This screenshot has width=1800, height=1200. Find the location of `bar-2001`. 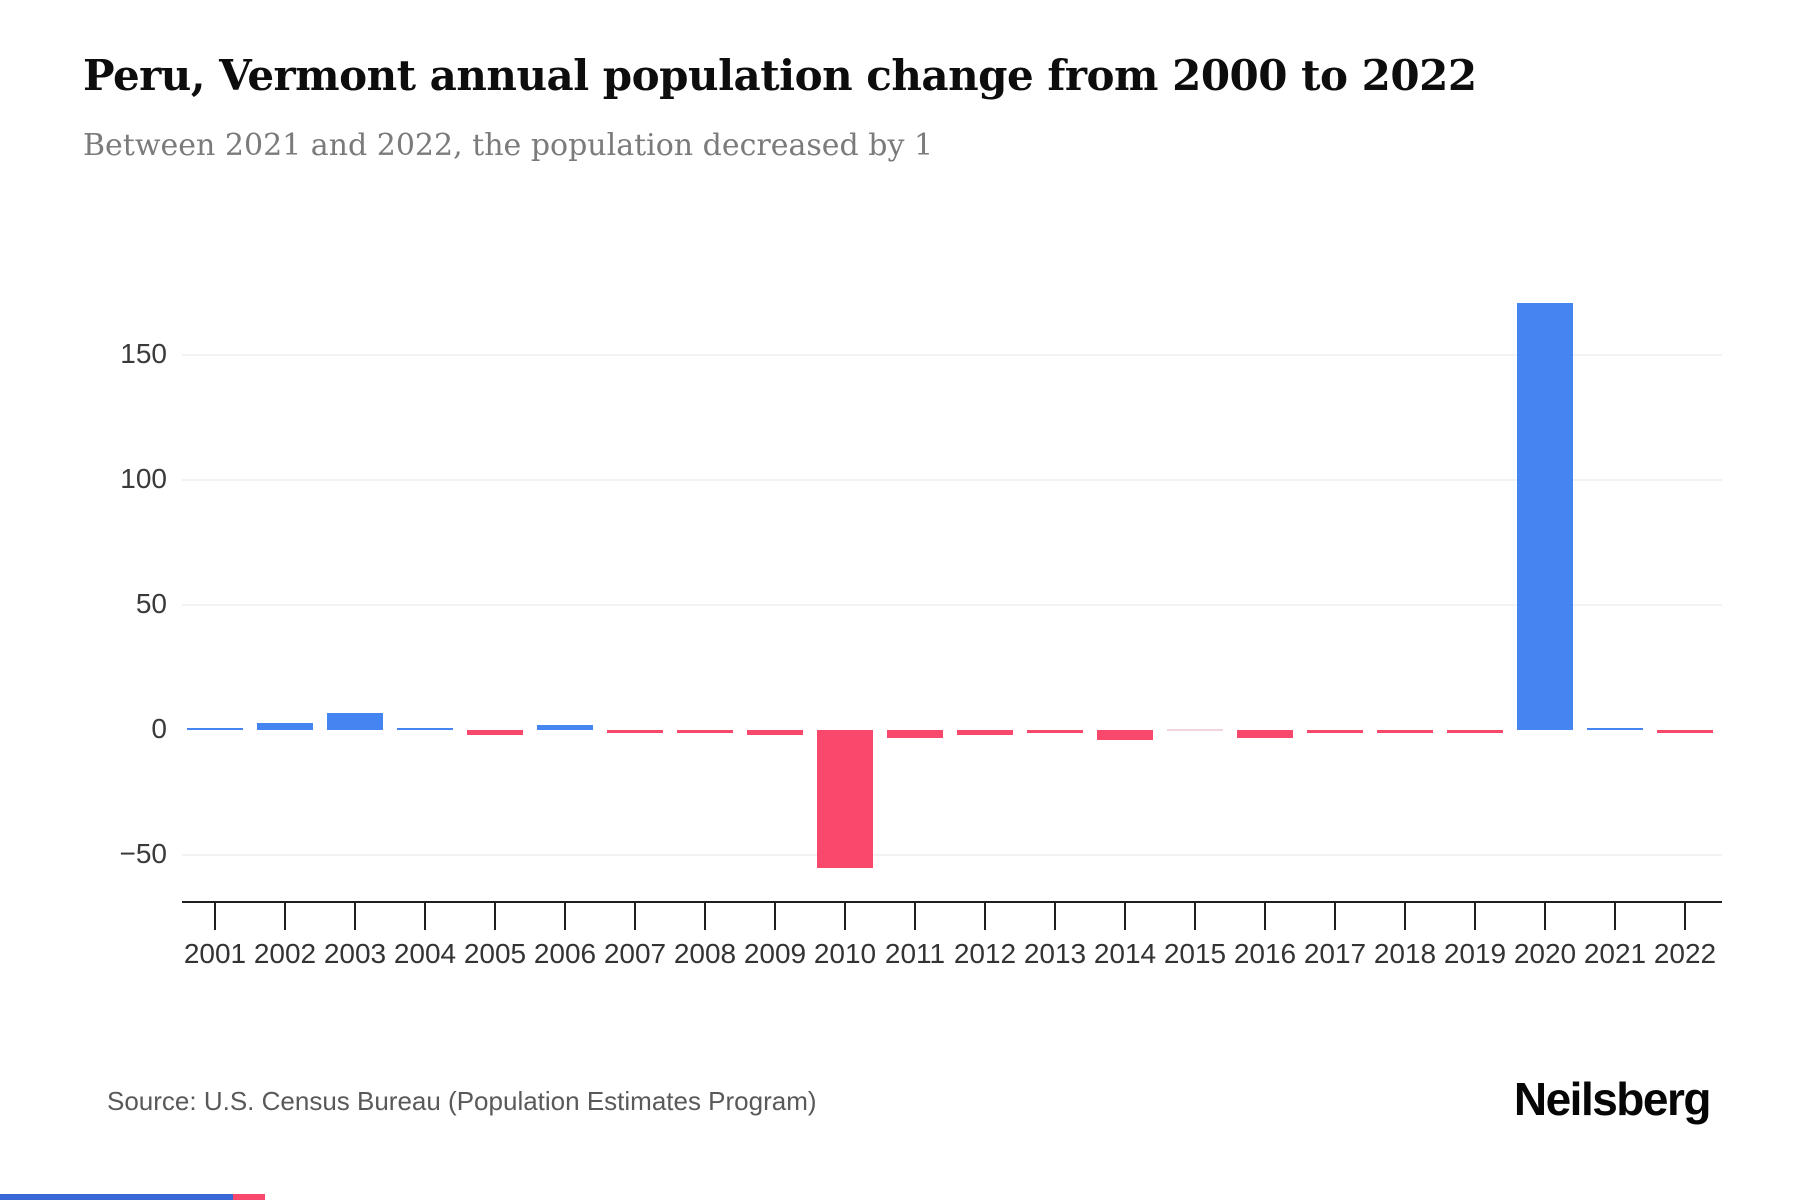

bar-2001 is located at coordinates (215, 728).